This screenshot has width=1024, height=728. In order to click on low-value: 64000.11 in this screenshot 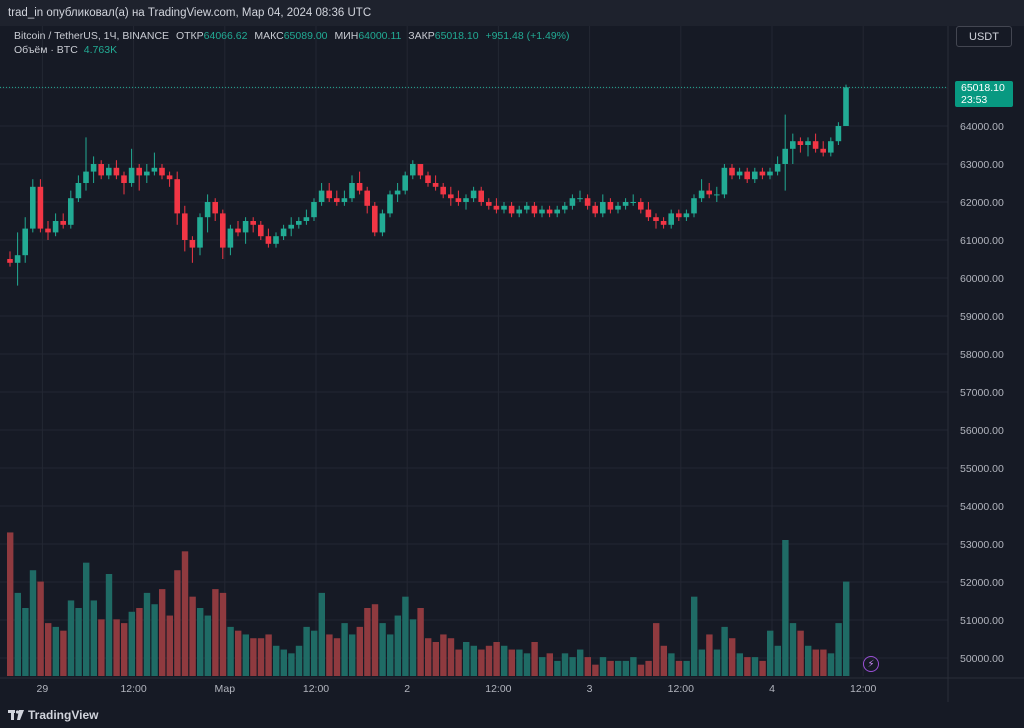, I will do `click(380, 36)`.